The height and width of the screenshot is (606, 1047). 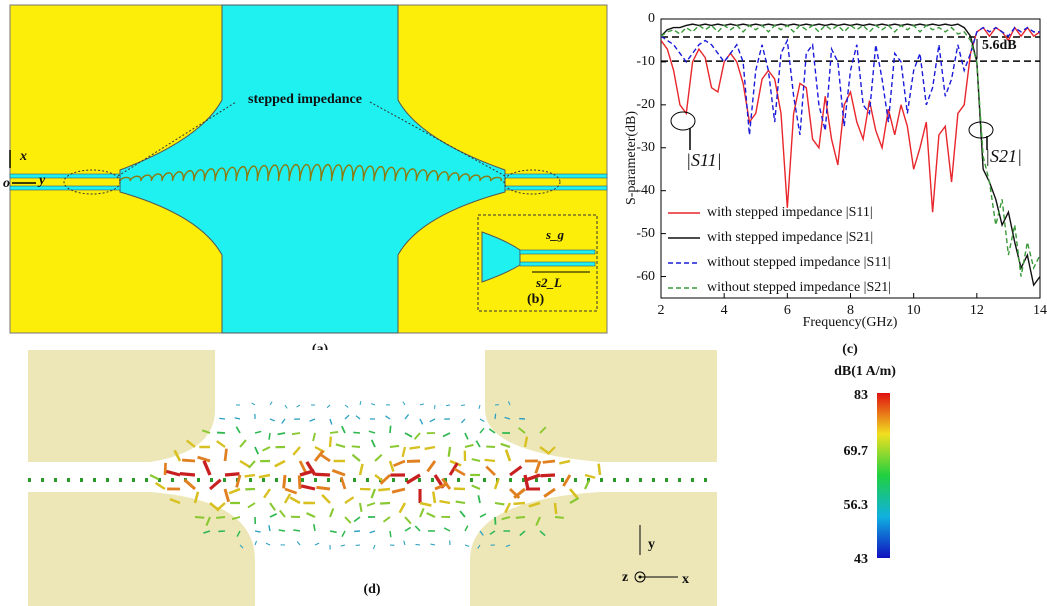 What do you see at coordinates (865, 371) in the screenshot?
I see `colorbar-title: dB(1 A/m)` at bounding box center [865, 371].